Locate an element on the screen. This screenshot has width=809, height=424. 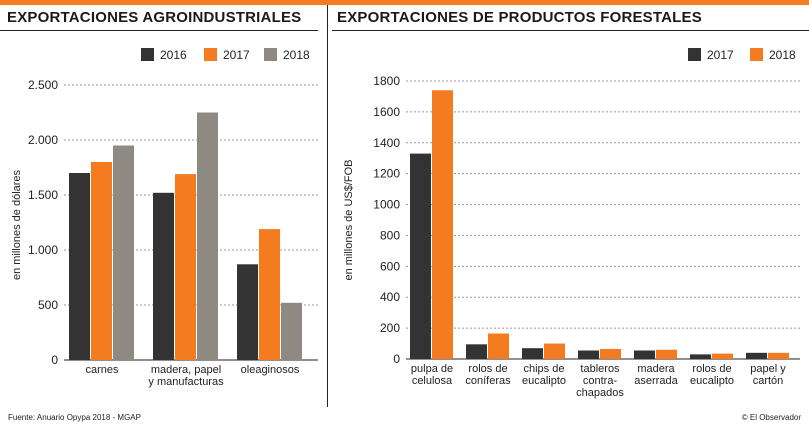
chart2-ytick-label: 0 is located at coordinates (396, 359).